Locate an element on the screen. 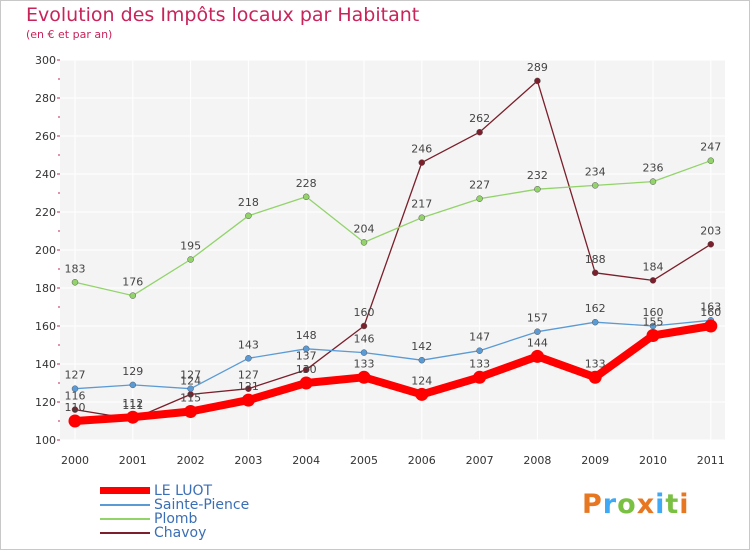  data-label-plomb-2001: 176 is located at coordinates (132, 282).